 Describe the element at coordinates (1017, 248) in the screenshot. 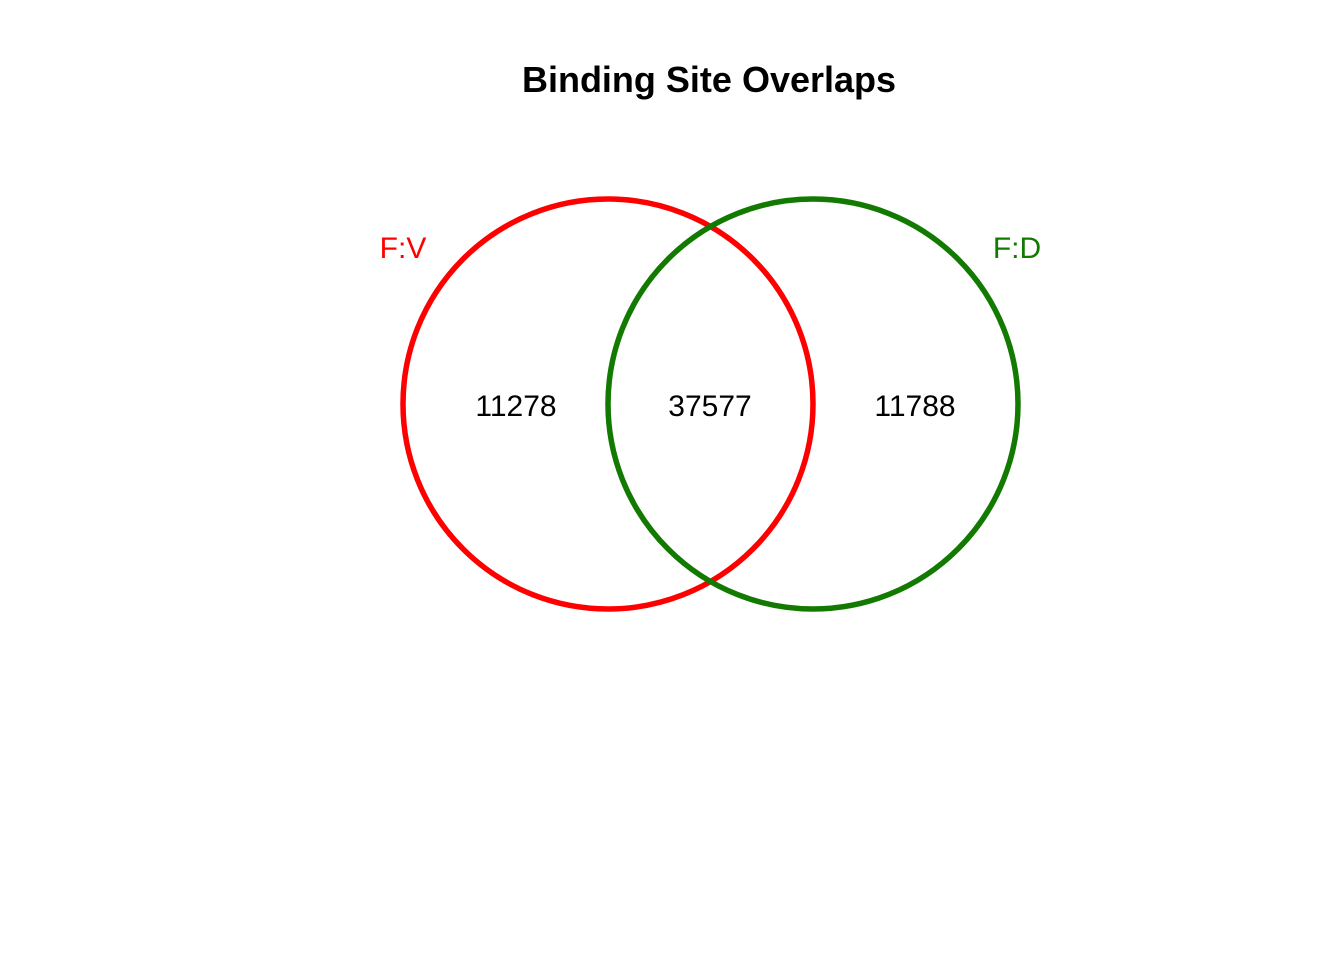

I see `set-label-f-d: F:D` at that location.